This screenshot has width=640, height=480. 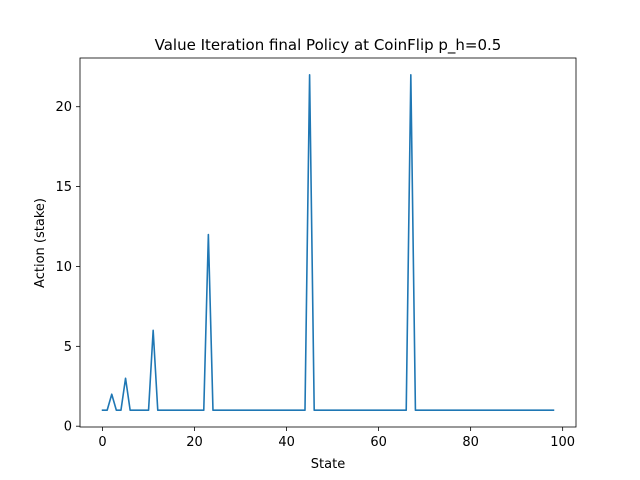 What do you see at coordinates (286, 442) in the screenshot?
I see `x-tick-label: 40` at bounding box center [286, 442].